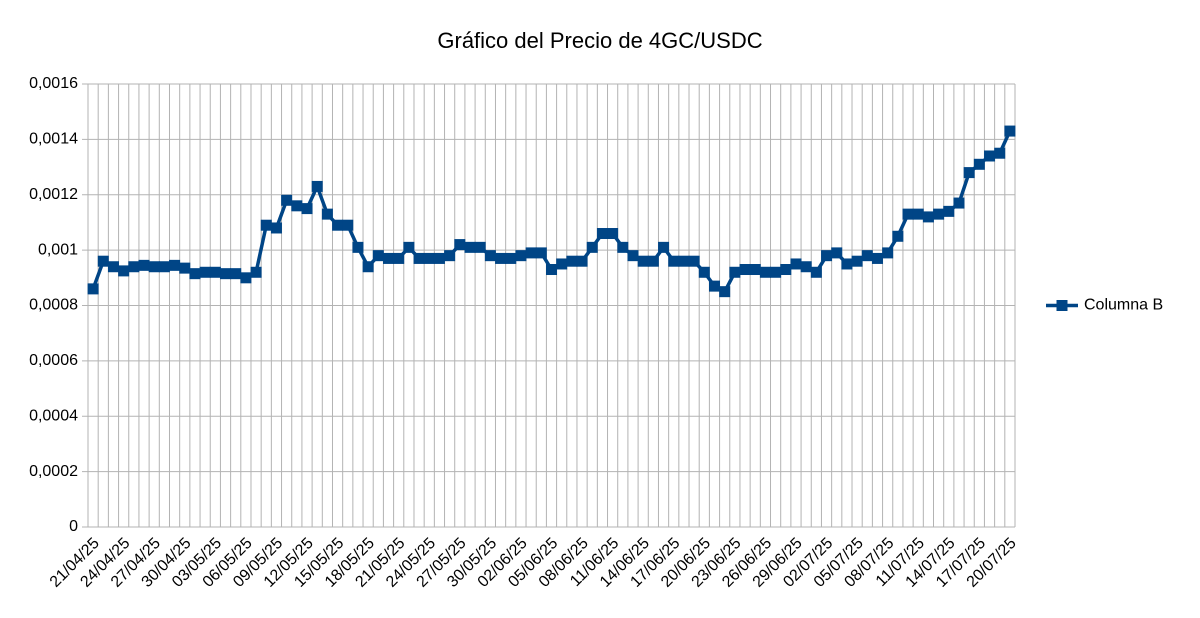 The image size is (1200, 618). Describe the element at coordinates (53, 305) in the screenshot. I see `y-tick-label: 0,0008` at that location.